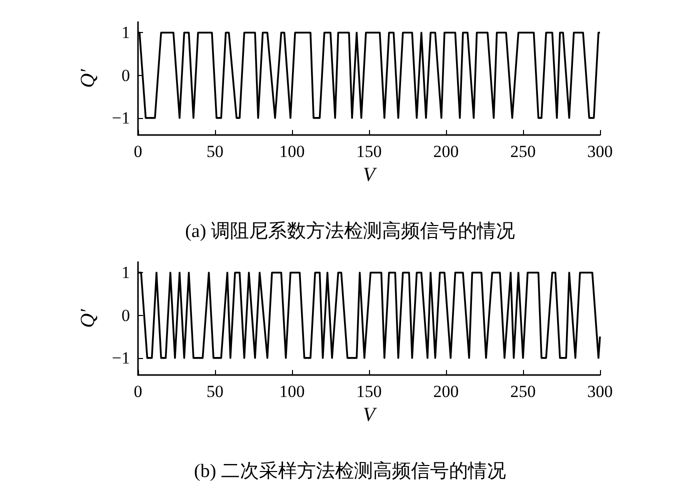  What do you see at coordinates (350, 231) in the screenshot?
I see `text: (a) 调阻尼系数方法检测高频信号的情况` at bounding box center [350, 231].